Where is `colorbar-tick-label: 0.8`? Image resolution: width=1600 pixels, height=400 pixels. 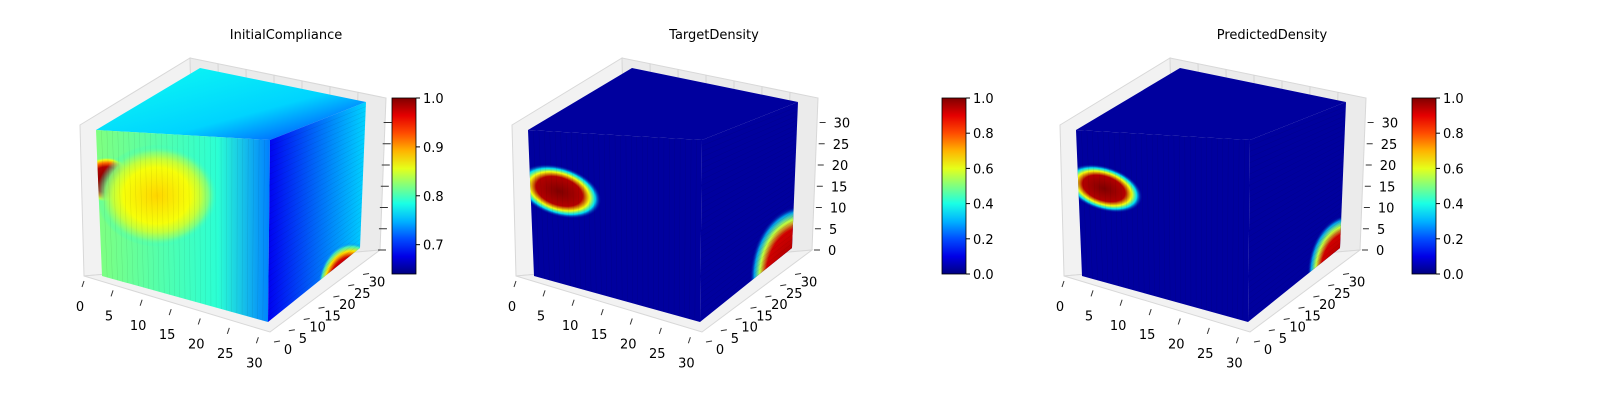 colorbar-tick-label: 0.8 is located at coordinates (433, 197).